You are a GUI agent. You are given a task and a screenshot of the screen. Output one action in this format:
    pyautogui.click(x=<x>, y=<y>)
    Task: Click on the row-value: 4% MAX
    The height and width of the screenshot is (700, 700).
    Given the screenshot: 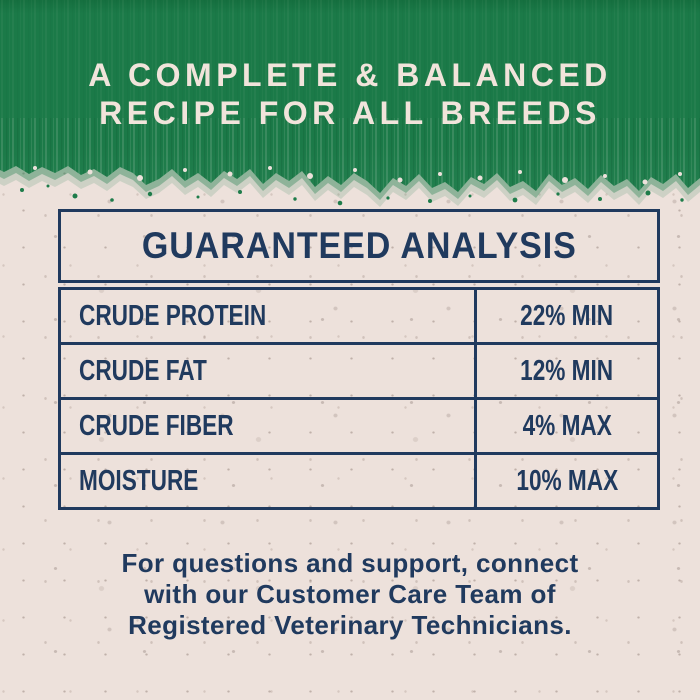 What is the action you would take?
    pyautogui.click(x=567, y=425)
    